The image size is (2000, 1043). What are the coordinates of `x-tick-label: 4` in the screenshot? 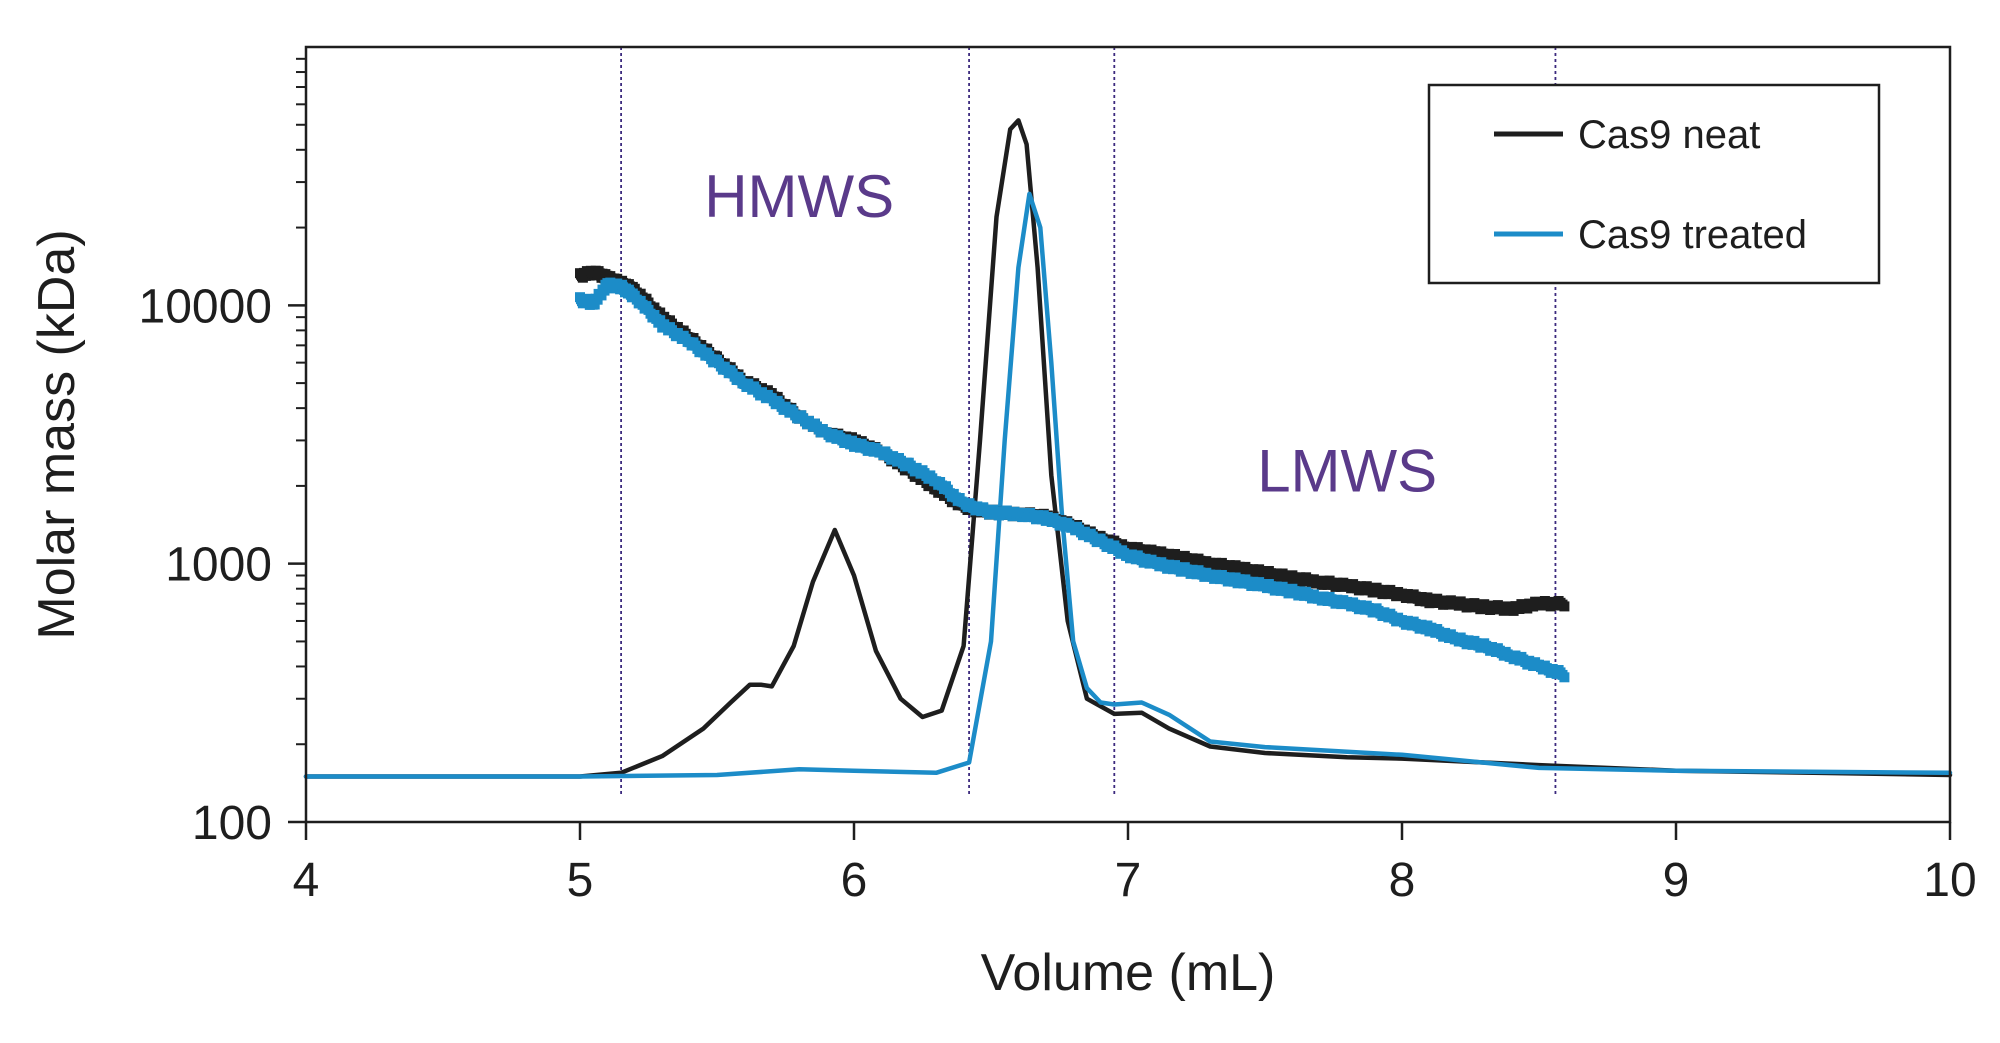 It's located at (306, 880).